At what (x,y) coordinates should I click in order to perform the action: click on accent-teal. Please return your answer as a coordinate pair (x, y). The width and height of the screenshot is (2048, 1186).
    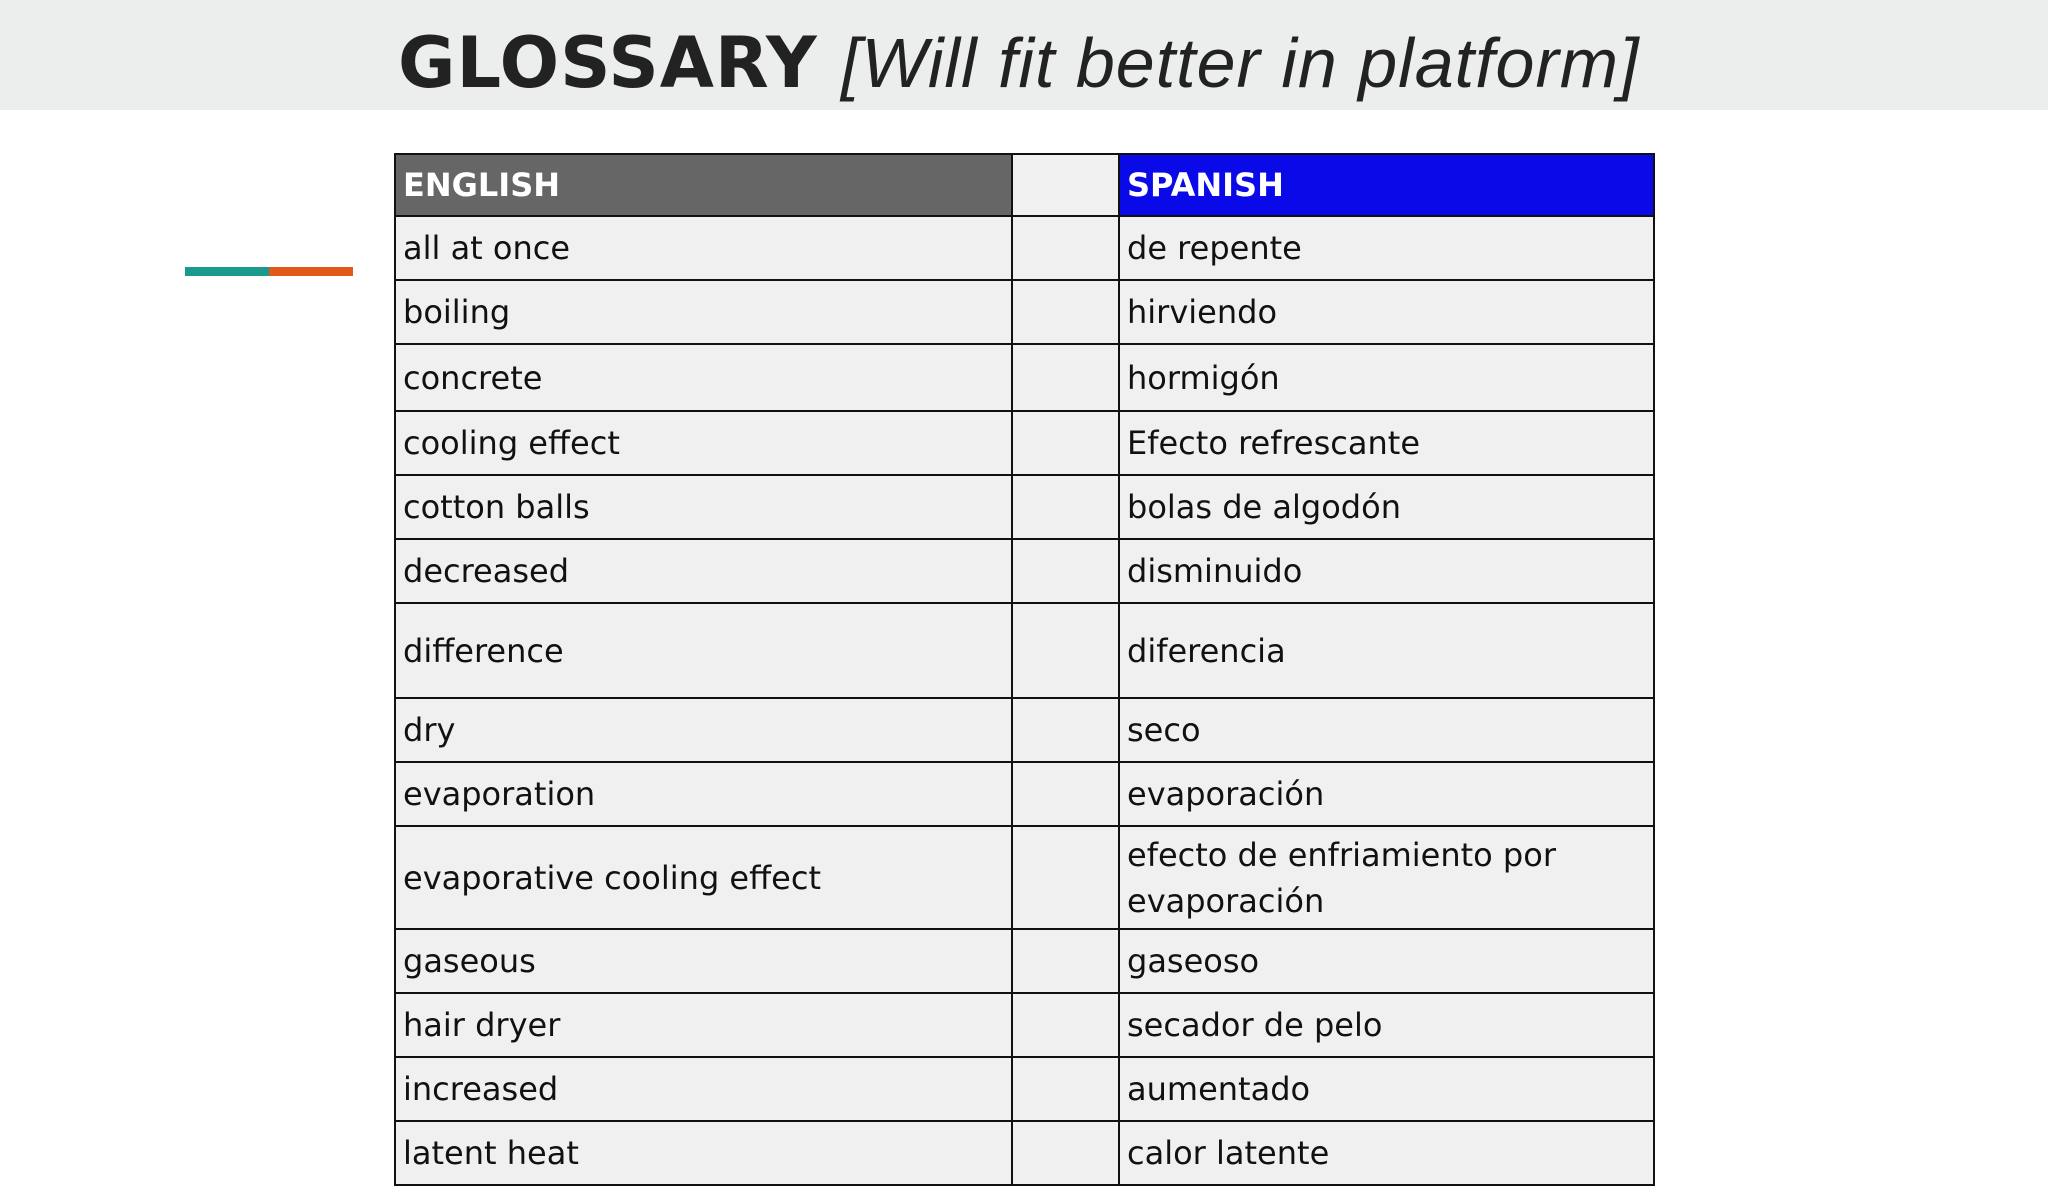
    Looking at the image, I should click on (227, 271).